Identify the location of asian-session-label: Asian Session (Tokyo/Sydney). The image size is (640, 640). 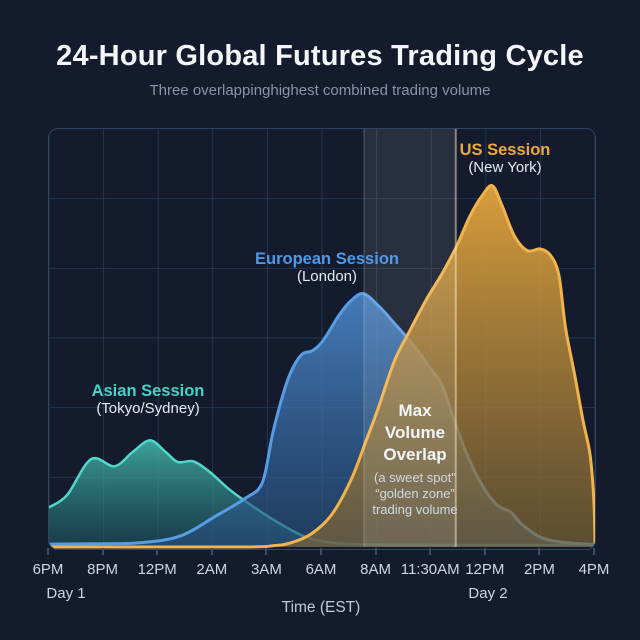
(148, 400).